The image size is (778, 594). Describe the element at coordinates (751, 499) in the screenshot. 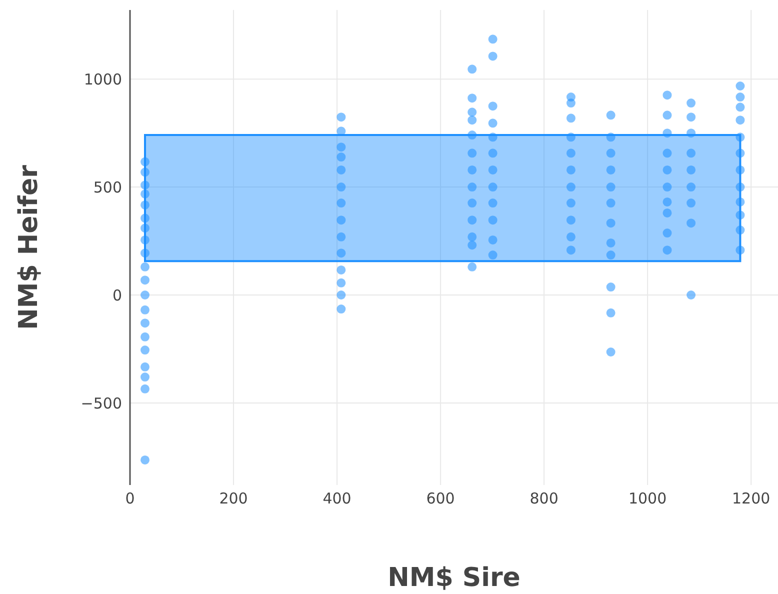

I see `x-tick-label: 1200` at that location.